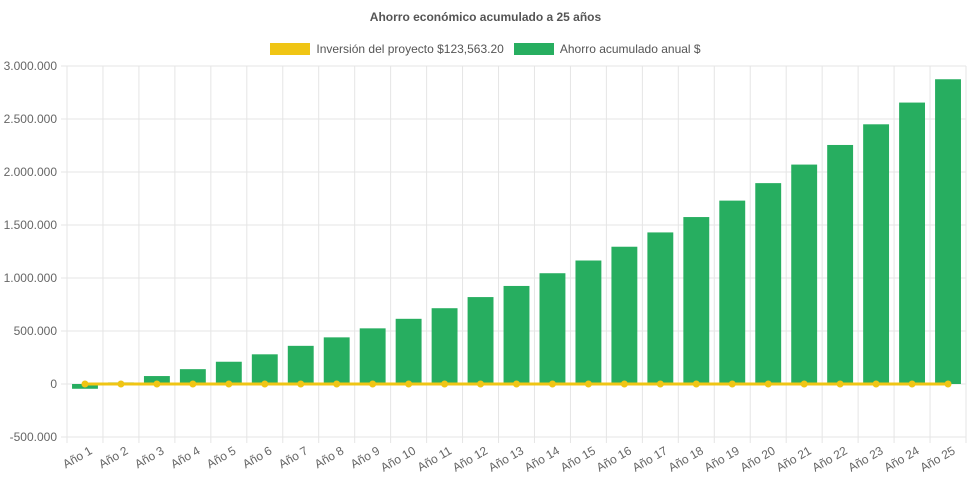 The image size is (971, 485). Describe the element at coordinates (329, 457) in the screenshot. I see `x-tick-label: Año 8` at that location.